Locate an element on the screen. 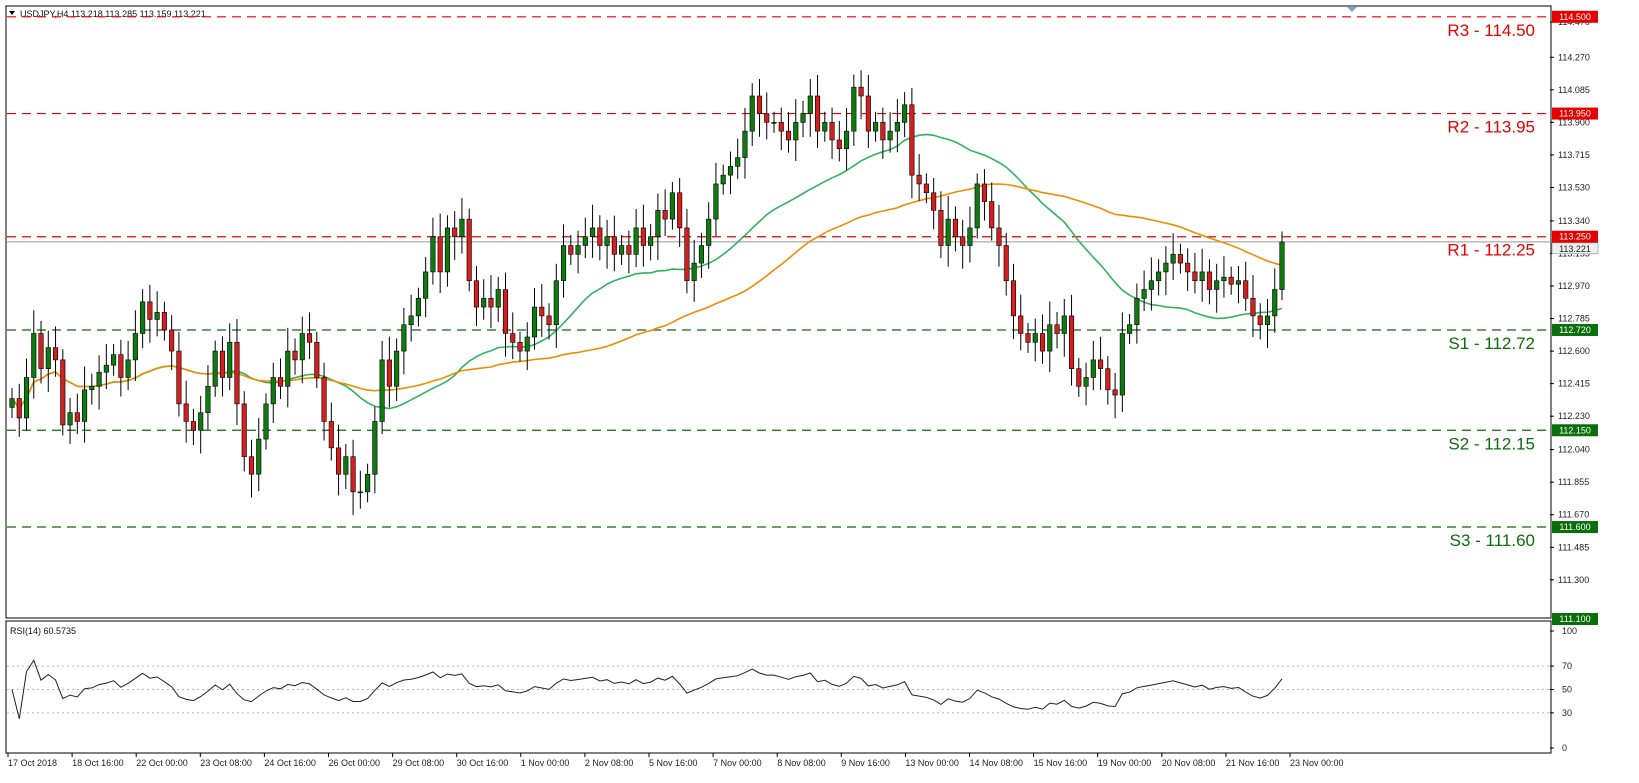 Image resolution: width=1639 pixels, height=783 pixels. level-badge: 112.150 is located at coordinates (1575, 430).